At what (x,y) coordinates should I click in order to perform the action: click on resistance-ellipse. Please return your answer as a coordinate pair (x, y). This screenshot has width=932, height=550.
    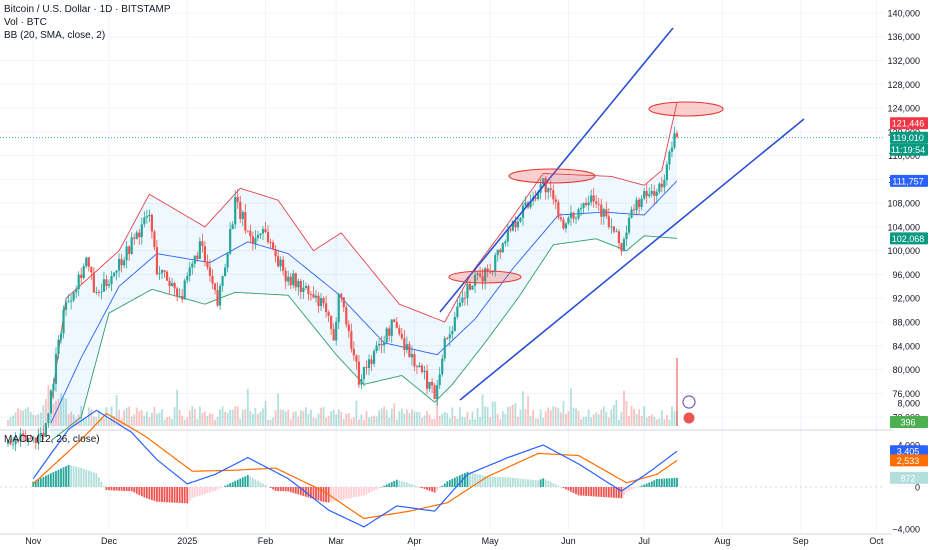
    Looking at the image, I should click on (485, 277).